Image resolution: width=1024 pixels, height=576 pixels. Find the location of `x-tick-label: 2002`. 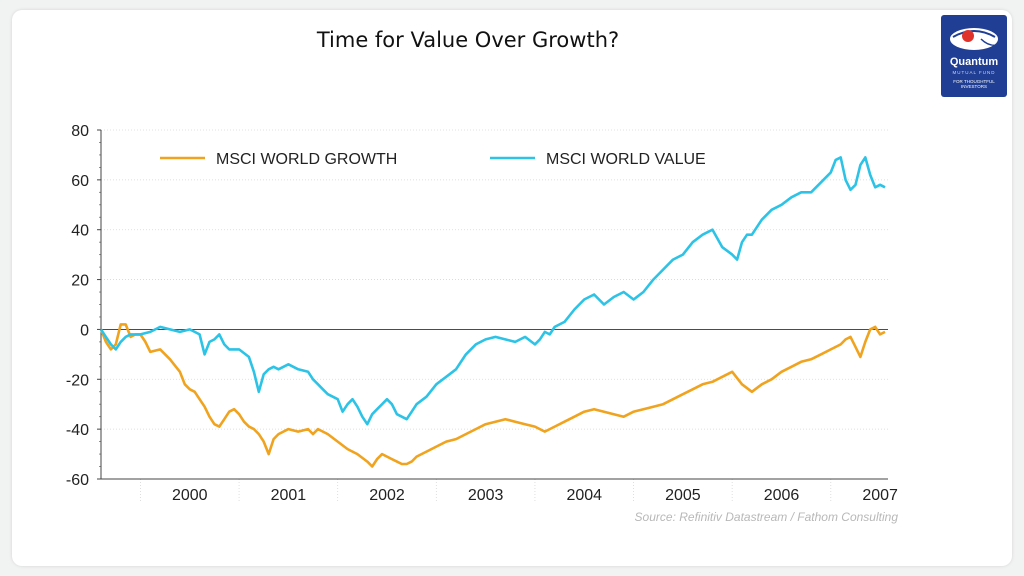

x-tick-label: 2002 is located at coordinates (387, 495).